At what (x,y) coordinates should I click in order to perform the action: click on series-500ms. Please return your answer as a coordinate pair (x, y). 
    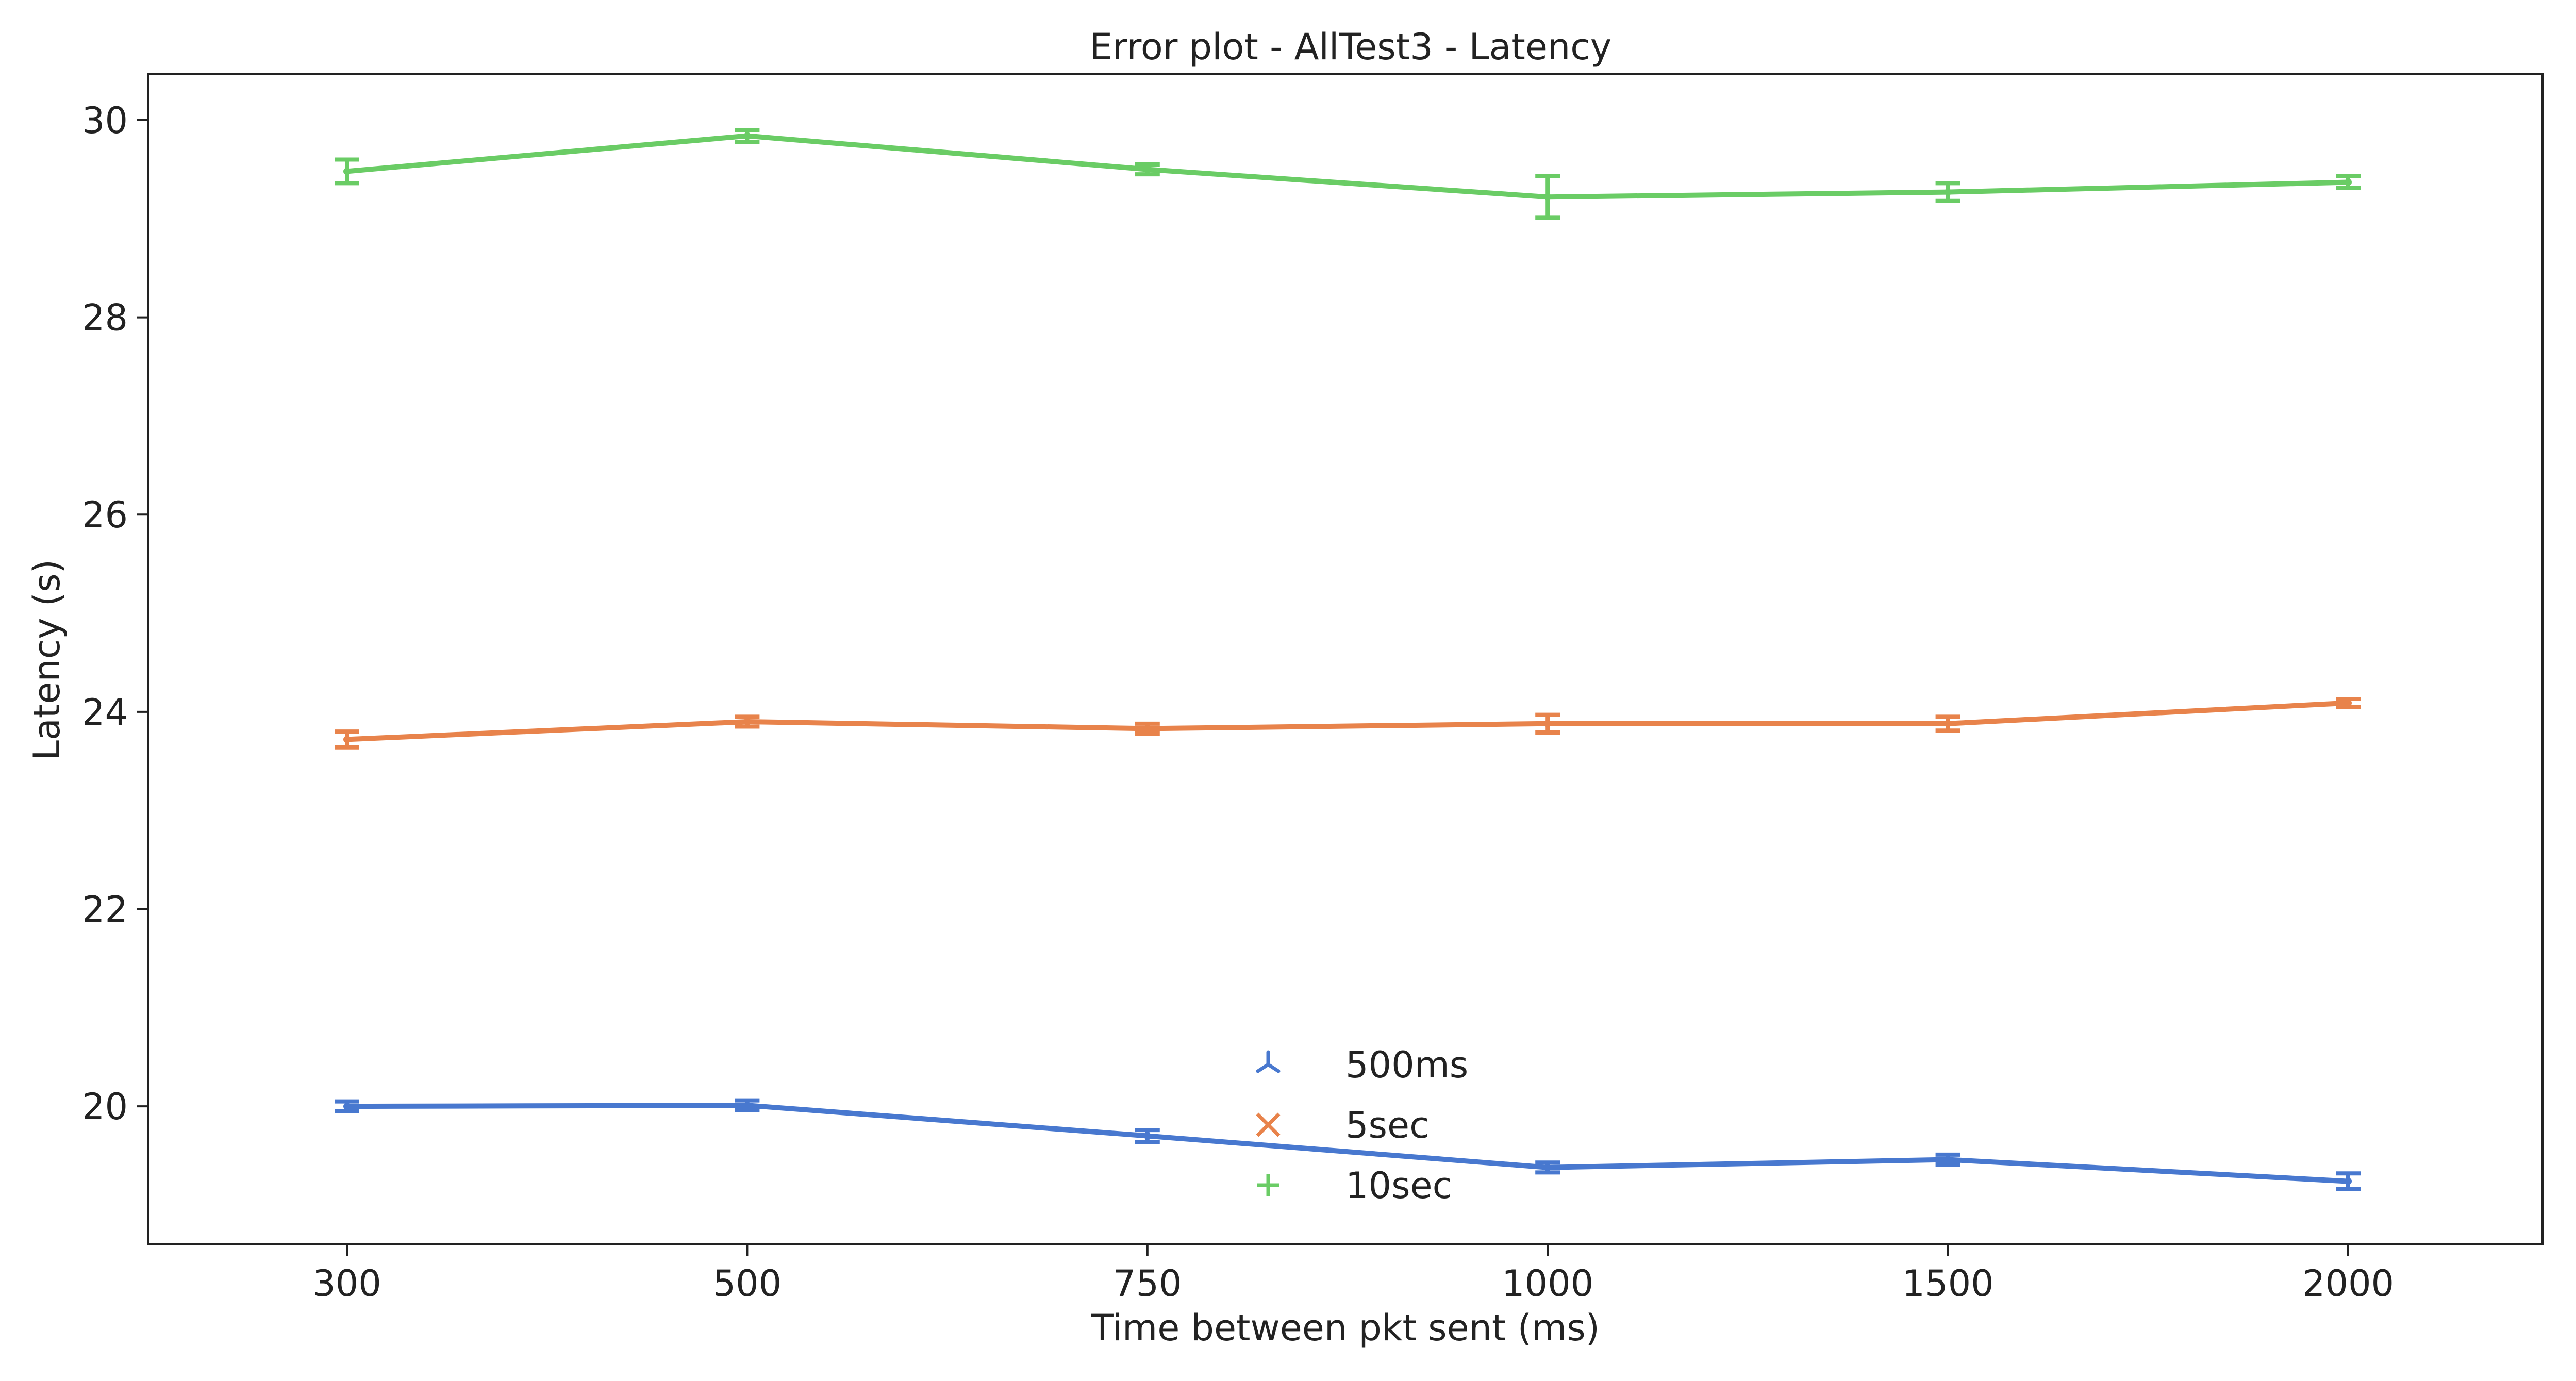
    Looking at the image, I should click on (1348, 1144).